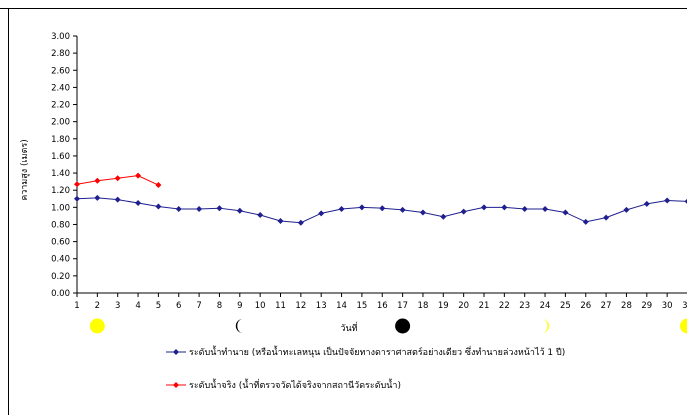 This screenshot has height=419, width=687. What do you see at coordinates (117, 306) in the screenshot?
I see `x-tick-label: 3` at bounding box center [117, 306].